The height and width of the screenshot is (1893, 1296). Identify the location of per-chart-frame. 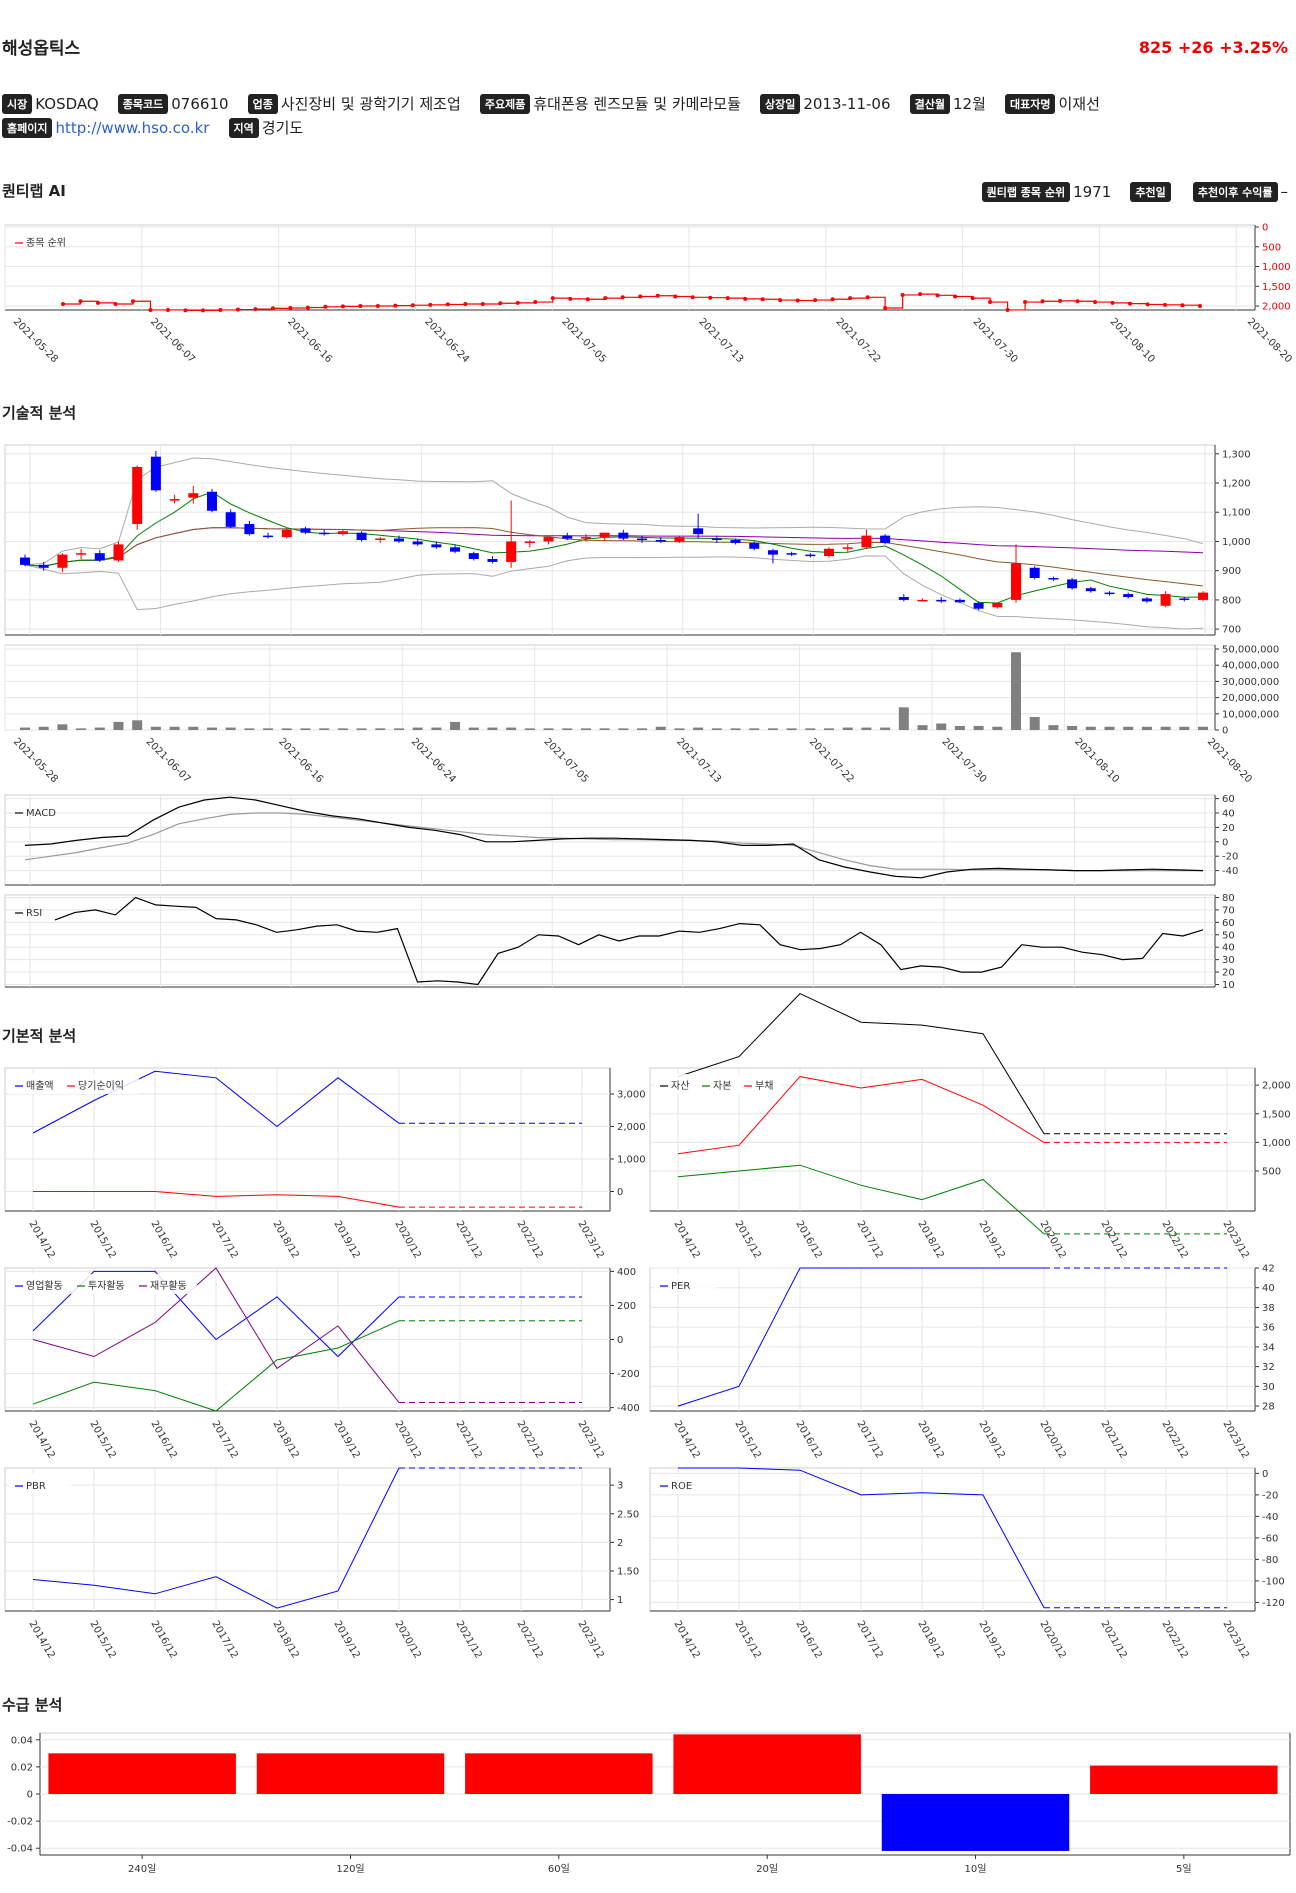
(952, 1339).